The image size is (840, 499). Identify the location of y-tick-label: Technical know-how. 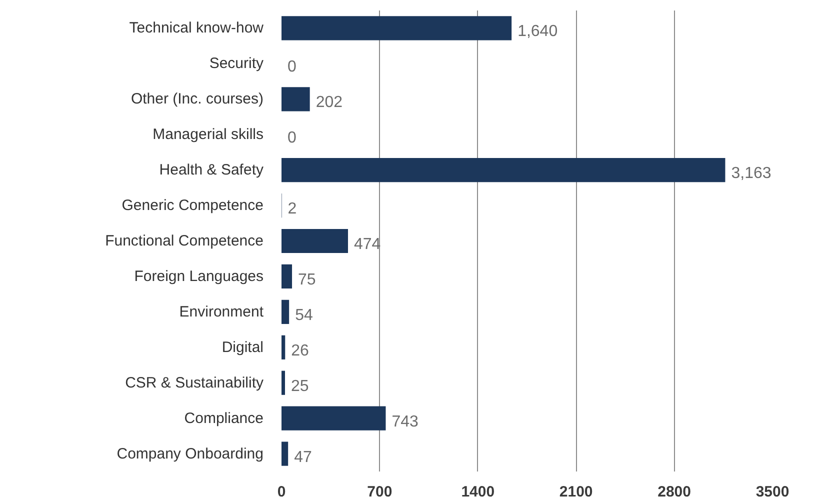
(196, 28).